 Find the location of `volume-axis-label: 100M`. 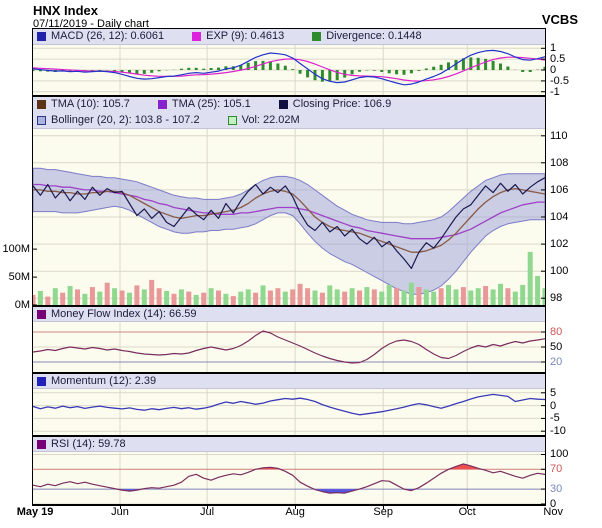

volume-axis-label: 100M is located at coordinates (16, 249).